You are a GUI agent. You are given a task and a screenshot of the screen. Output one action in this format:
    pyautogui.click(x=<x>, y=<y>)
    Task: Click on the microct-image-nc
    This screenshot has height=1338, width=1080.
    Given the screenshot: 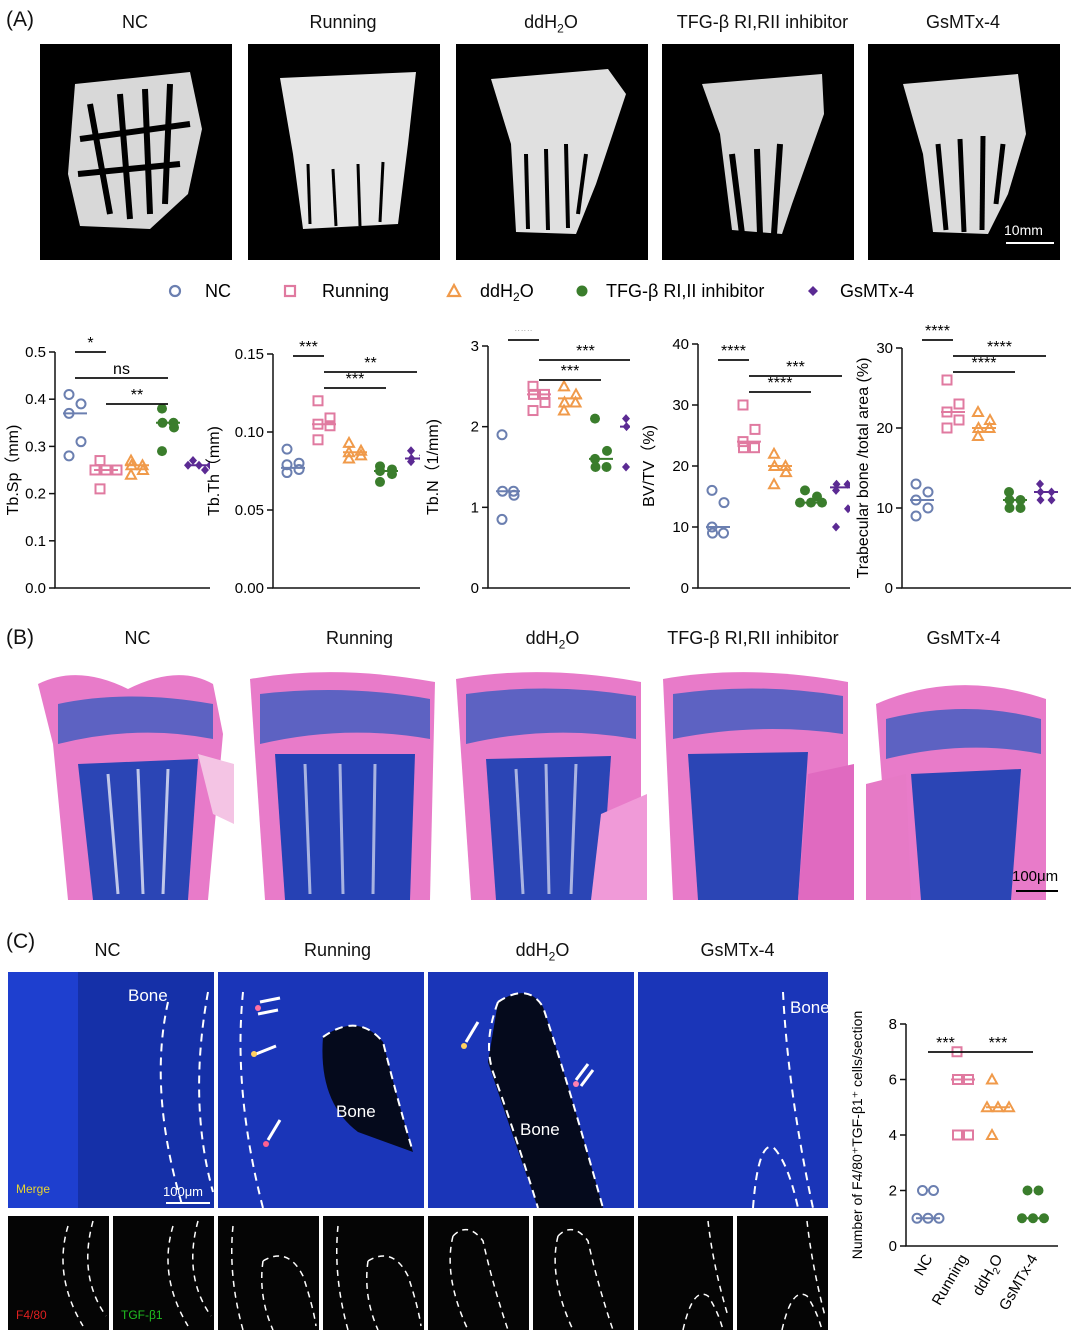 What is the action you would take?
    pyautogui.click(x=136, y=152)
    